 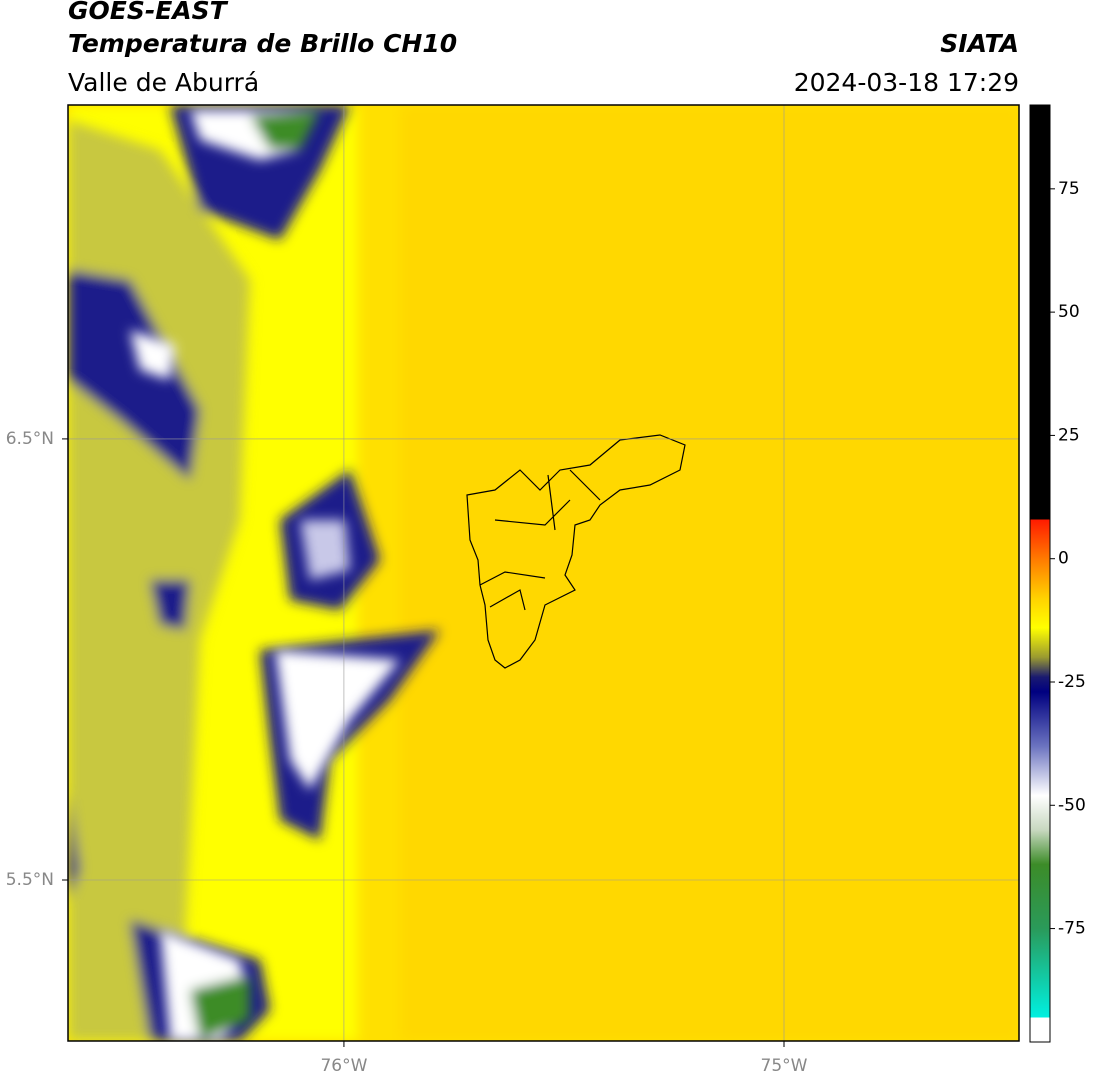 I want to click on colorbar-tick-label: 25, so click(x=1069, y=435).